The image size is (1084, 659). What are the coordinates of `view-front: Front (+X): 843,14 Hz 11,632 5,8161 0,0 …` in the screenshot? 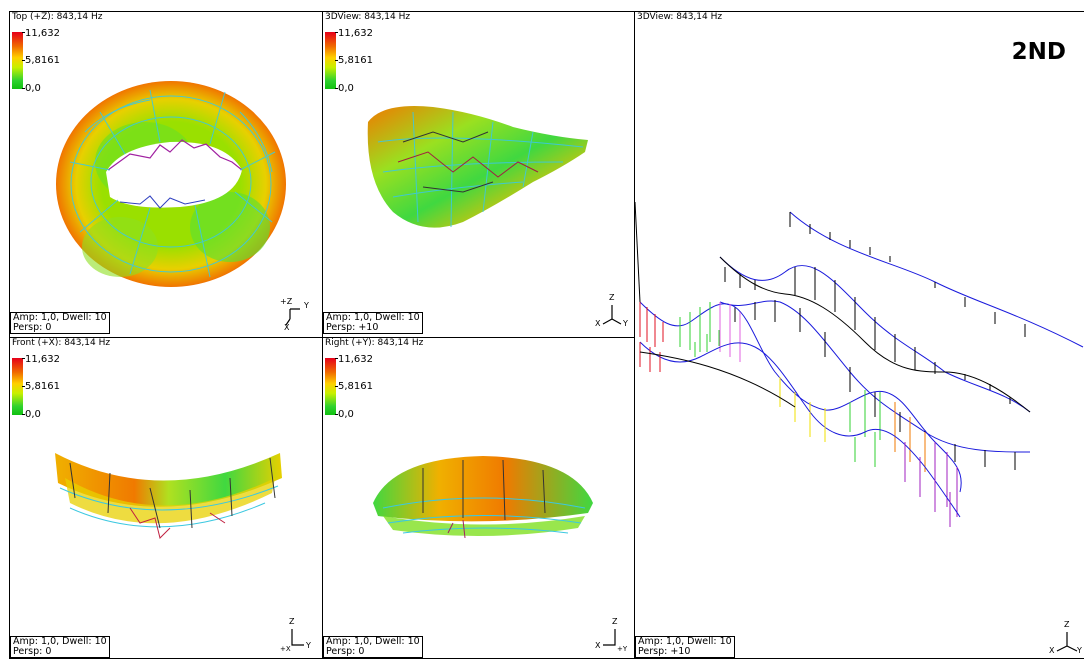 It's located at (166, 498).